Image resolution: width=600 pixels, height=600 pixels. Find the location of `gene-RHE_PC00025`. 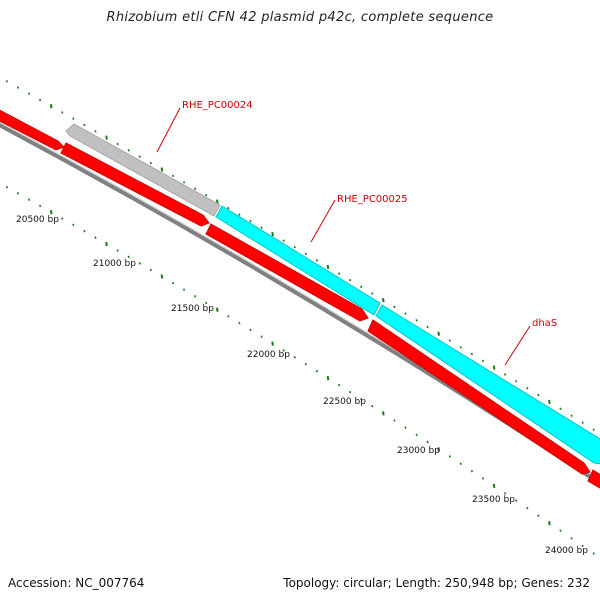

gene-RHE_PC00025 is located at coordinates (298, 260).